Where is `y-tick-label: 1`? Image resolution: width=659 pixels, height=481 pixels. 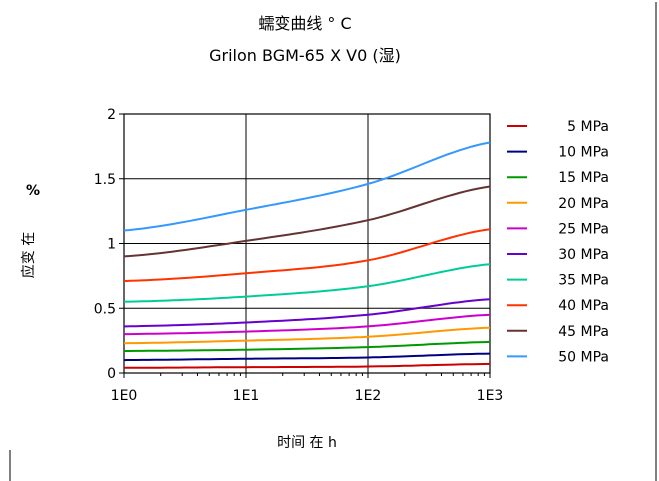
y-tick-label: 1 is located at coordinates (111, 245).